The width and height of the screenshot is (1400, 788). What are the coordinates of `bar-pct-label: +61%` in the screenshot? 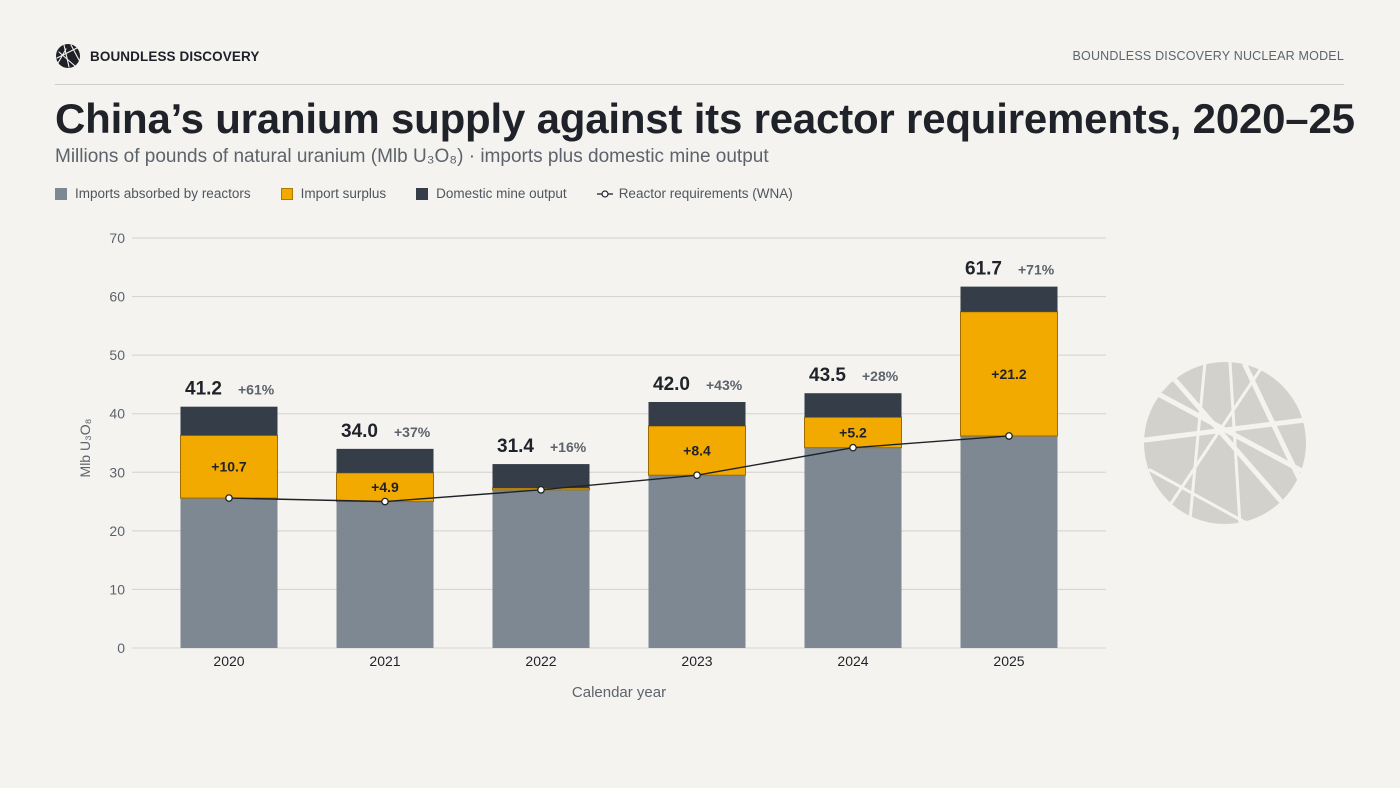 It's located at (256, 390).